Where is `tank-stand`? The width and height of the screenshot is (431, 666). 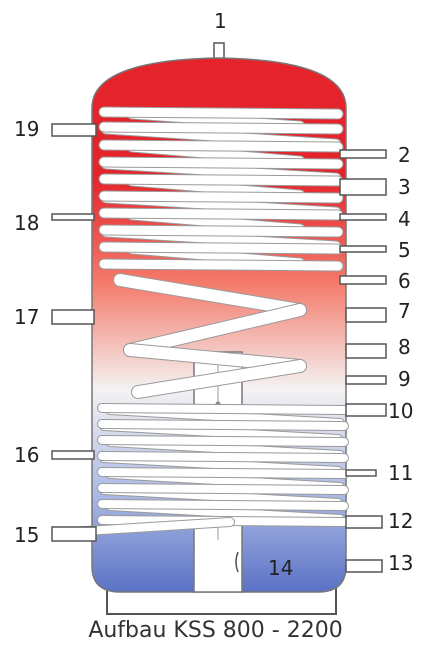
tank-stand is located at coordinates (221, 596).